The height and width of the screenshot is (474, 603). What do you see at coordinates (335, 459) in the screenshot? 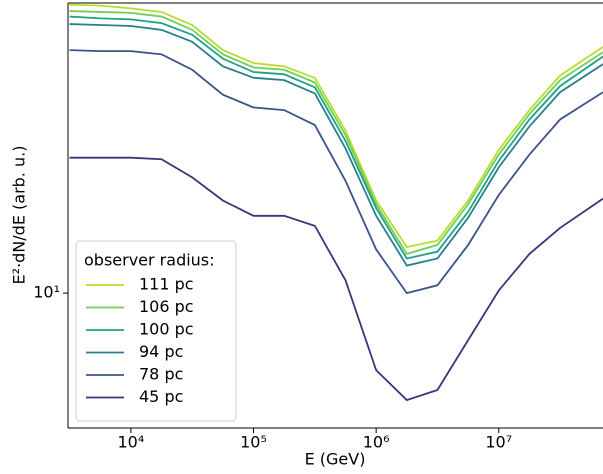
I see `x-axis-label: E (GeV)` at bounding box center [335, 459].